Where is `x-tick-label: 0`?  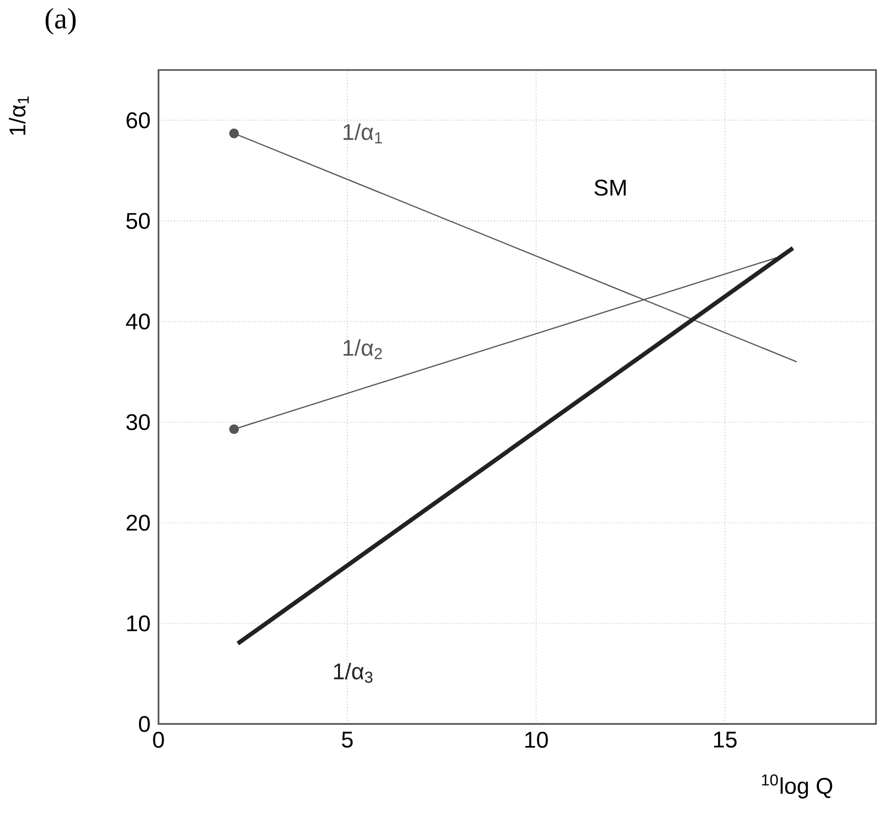
x-tick-label: 0 is located at coordinates (158, 740).